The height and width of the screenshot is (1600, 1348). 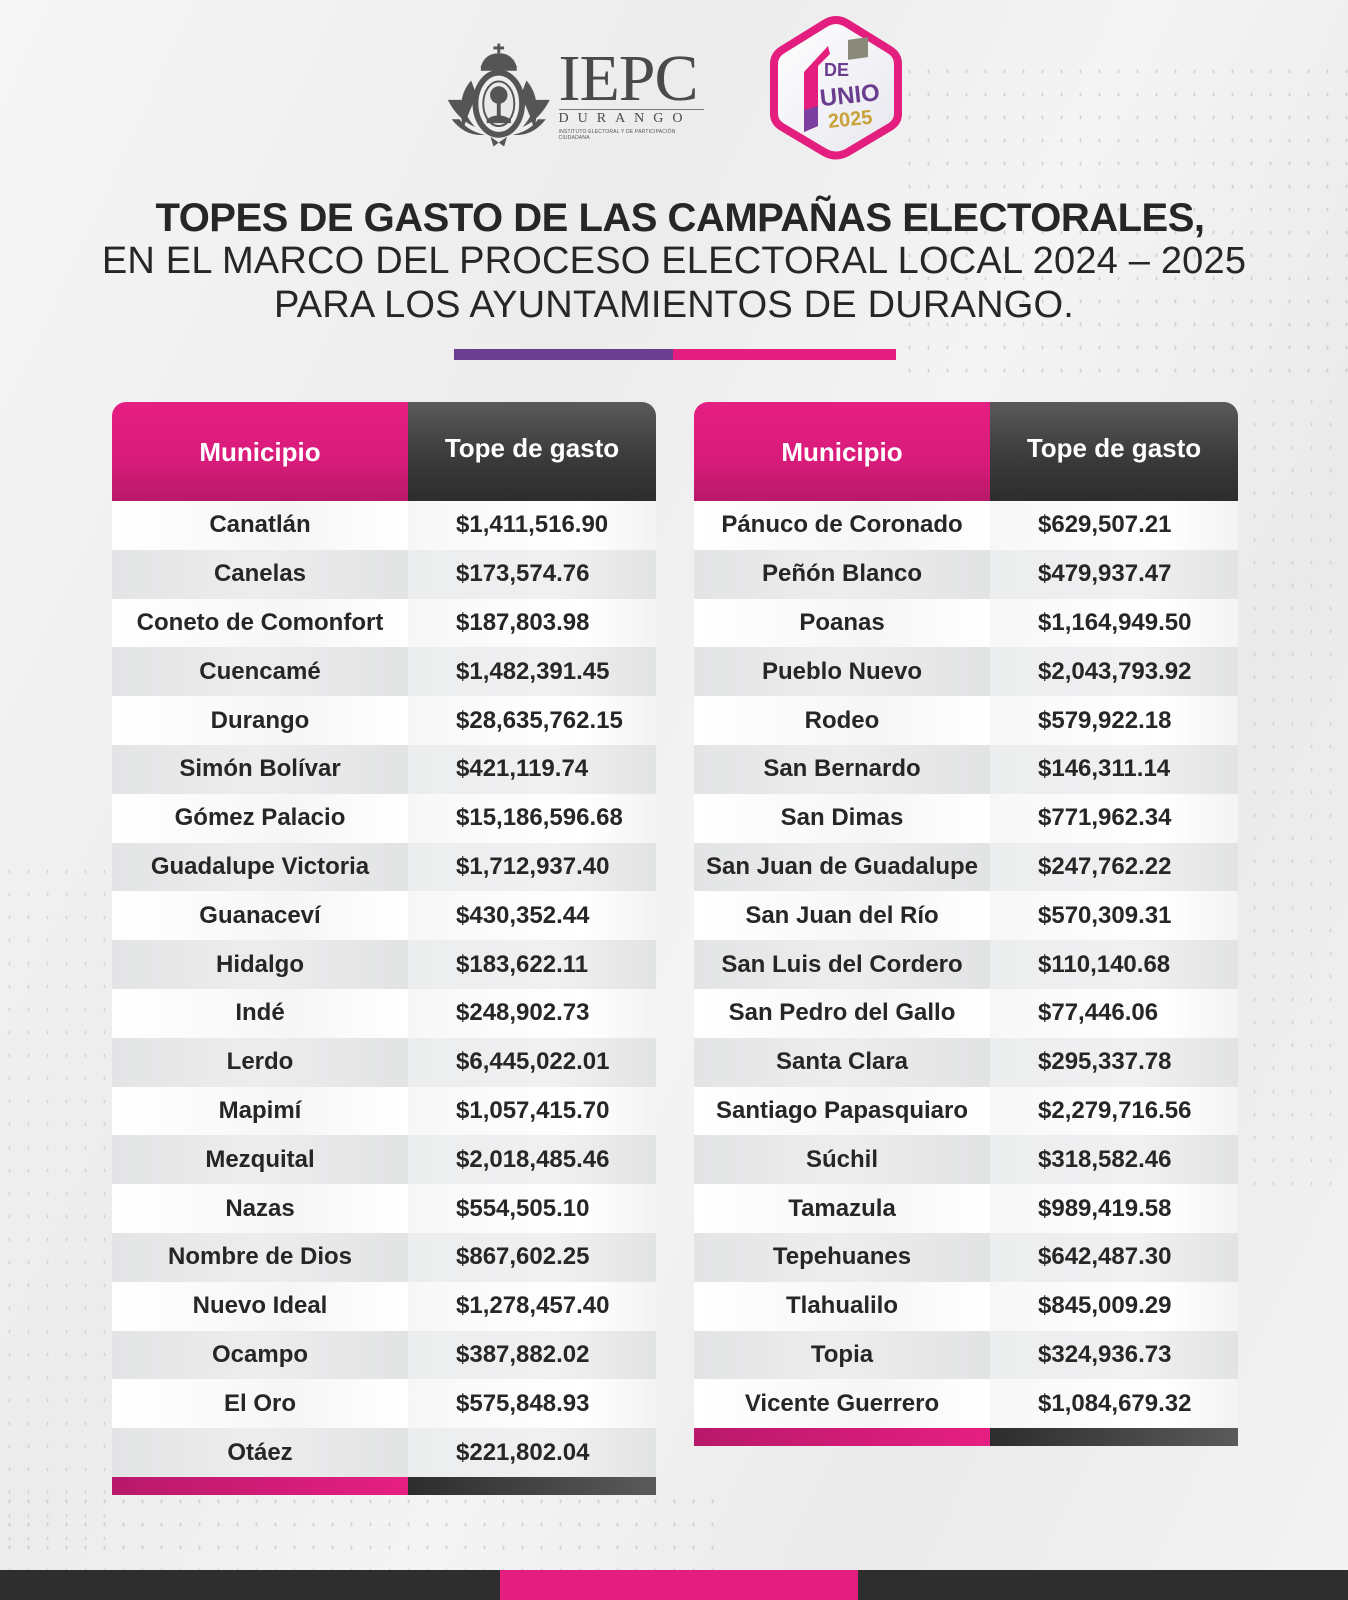 I want to click on table-row: Poanas $1,164,949.50, so click(x=966, y=623).